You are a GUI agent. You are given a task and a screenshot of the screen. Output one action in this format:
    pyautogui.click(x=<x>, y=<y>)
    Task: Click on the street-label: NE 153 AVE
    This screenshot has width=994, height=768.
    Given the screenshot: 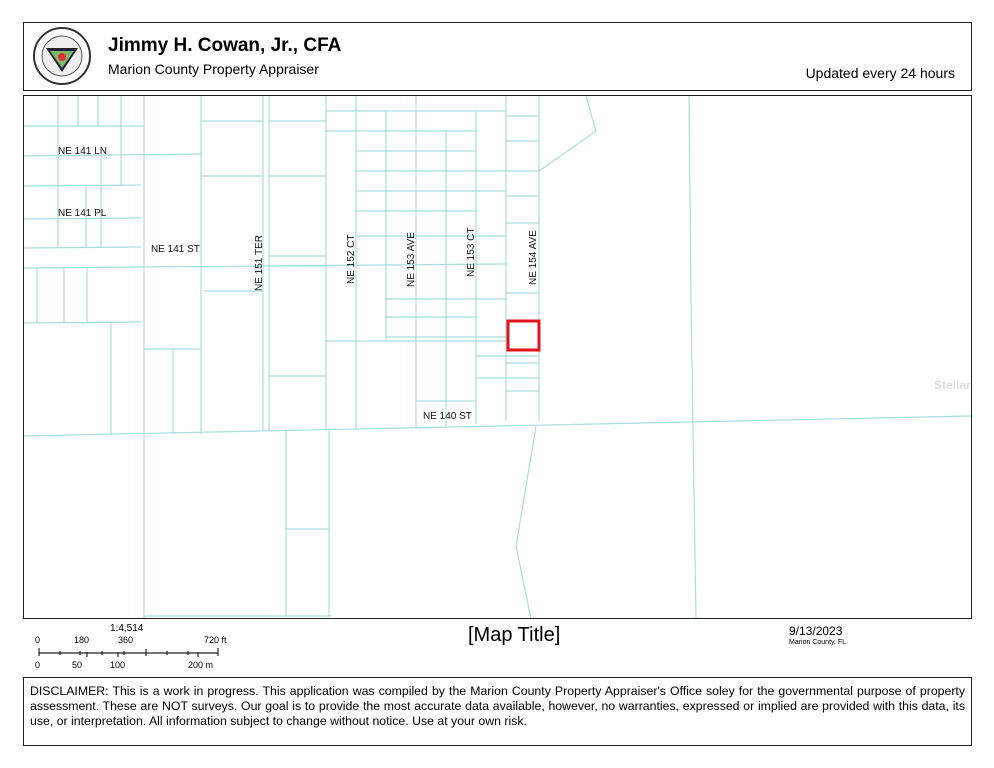 What is the action you would take?
    pyautogui.click(x=411, y=259)
    